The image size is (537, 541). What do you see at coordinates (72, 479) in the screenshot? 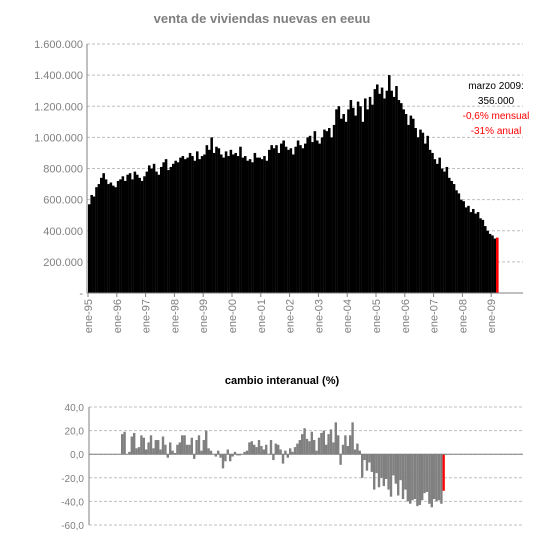
I see `bottom-y-tick-label: -20,0` at bounding box center [72, 479].